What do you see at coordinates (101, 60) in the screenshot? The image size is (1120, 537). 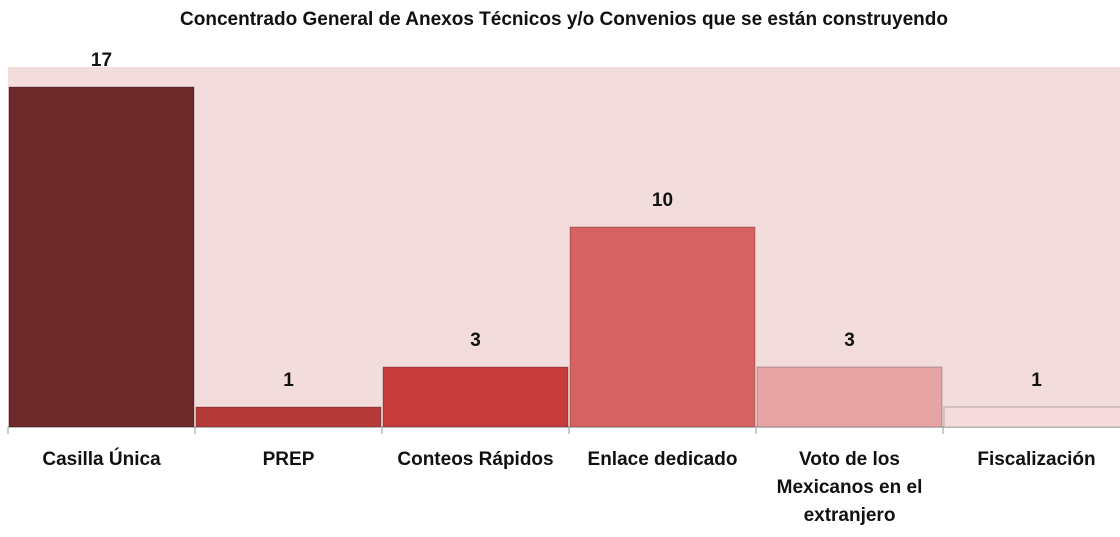 I see `value-label: 17` at bounding box center [101, 60].